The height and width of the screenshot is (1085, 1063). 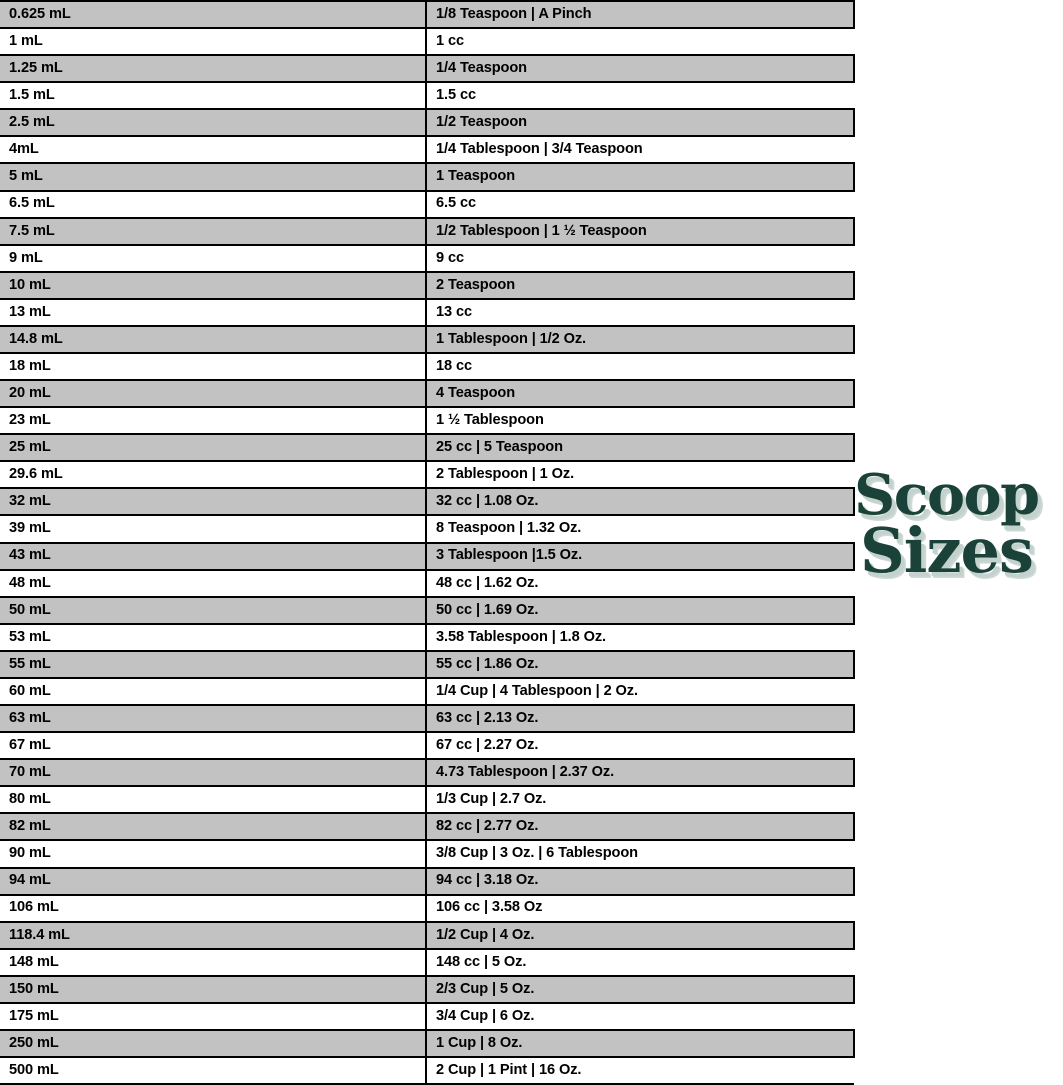 I want to click on cell-milliliters: 10 mL, so click(x=213, y=285).